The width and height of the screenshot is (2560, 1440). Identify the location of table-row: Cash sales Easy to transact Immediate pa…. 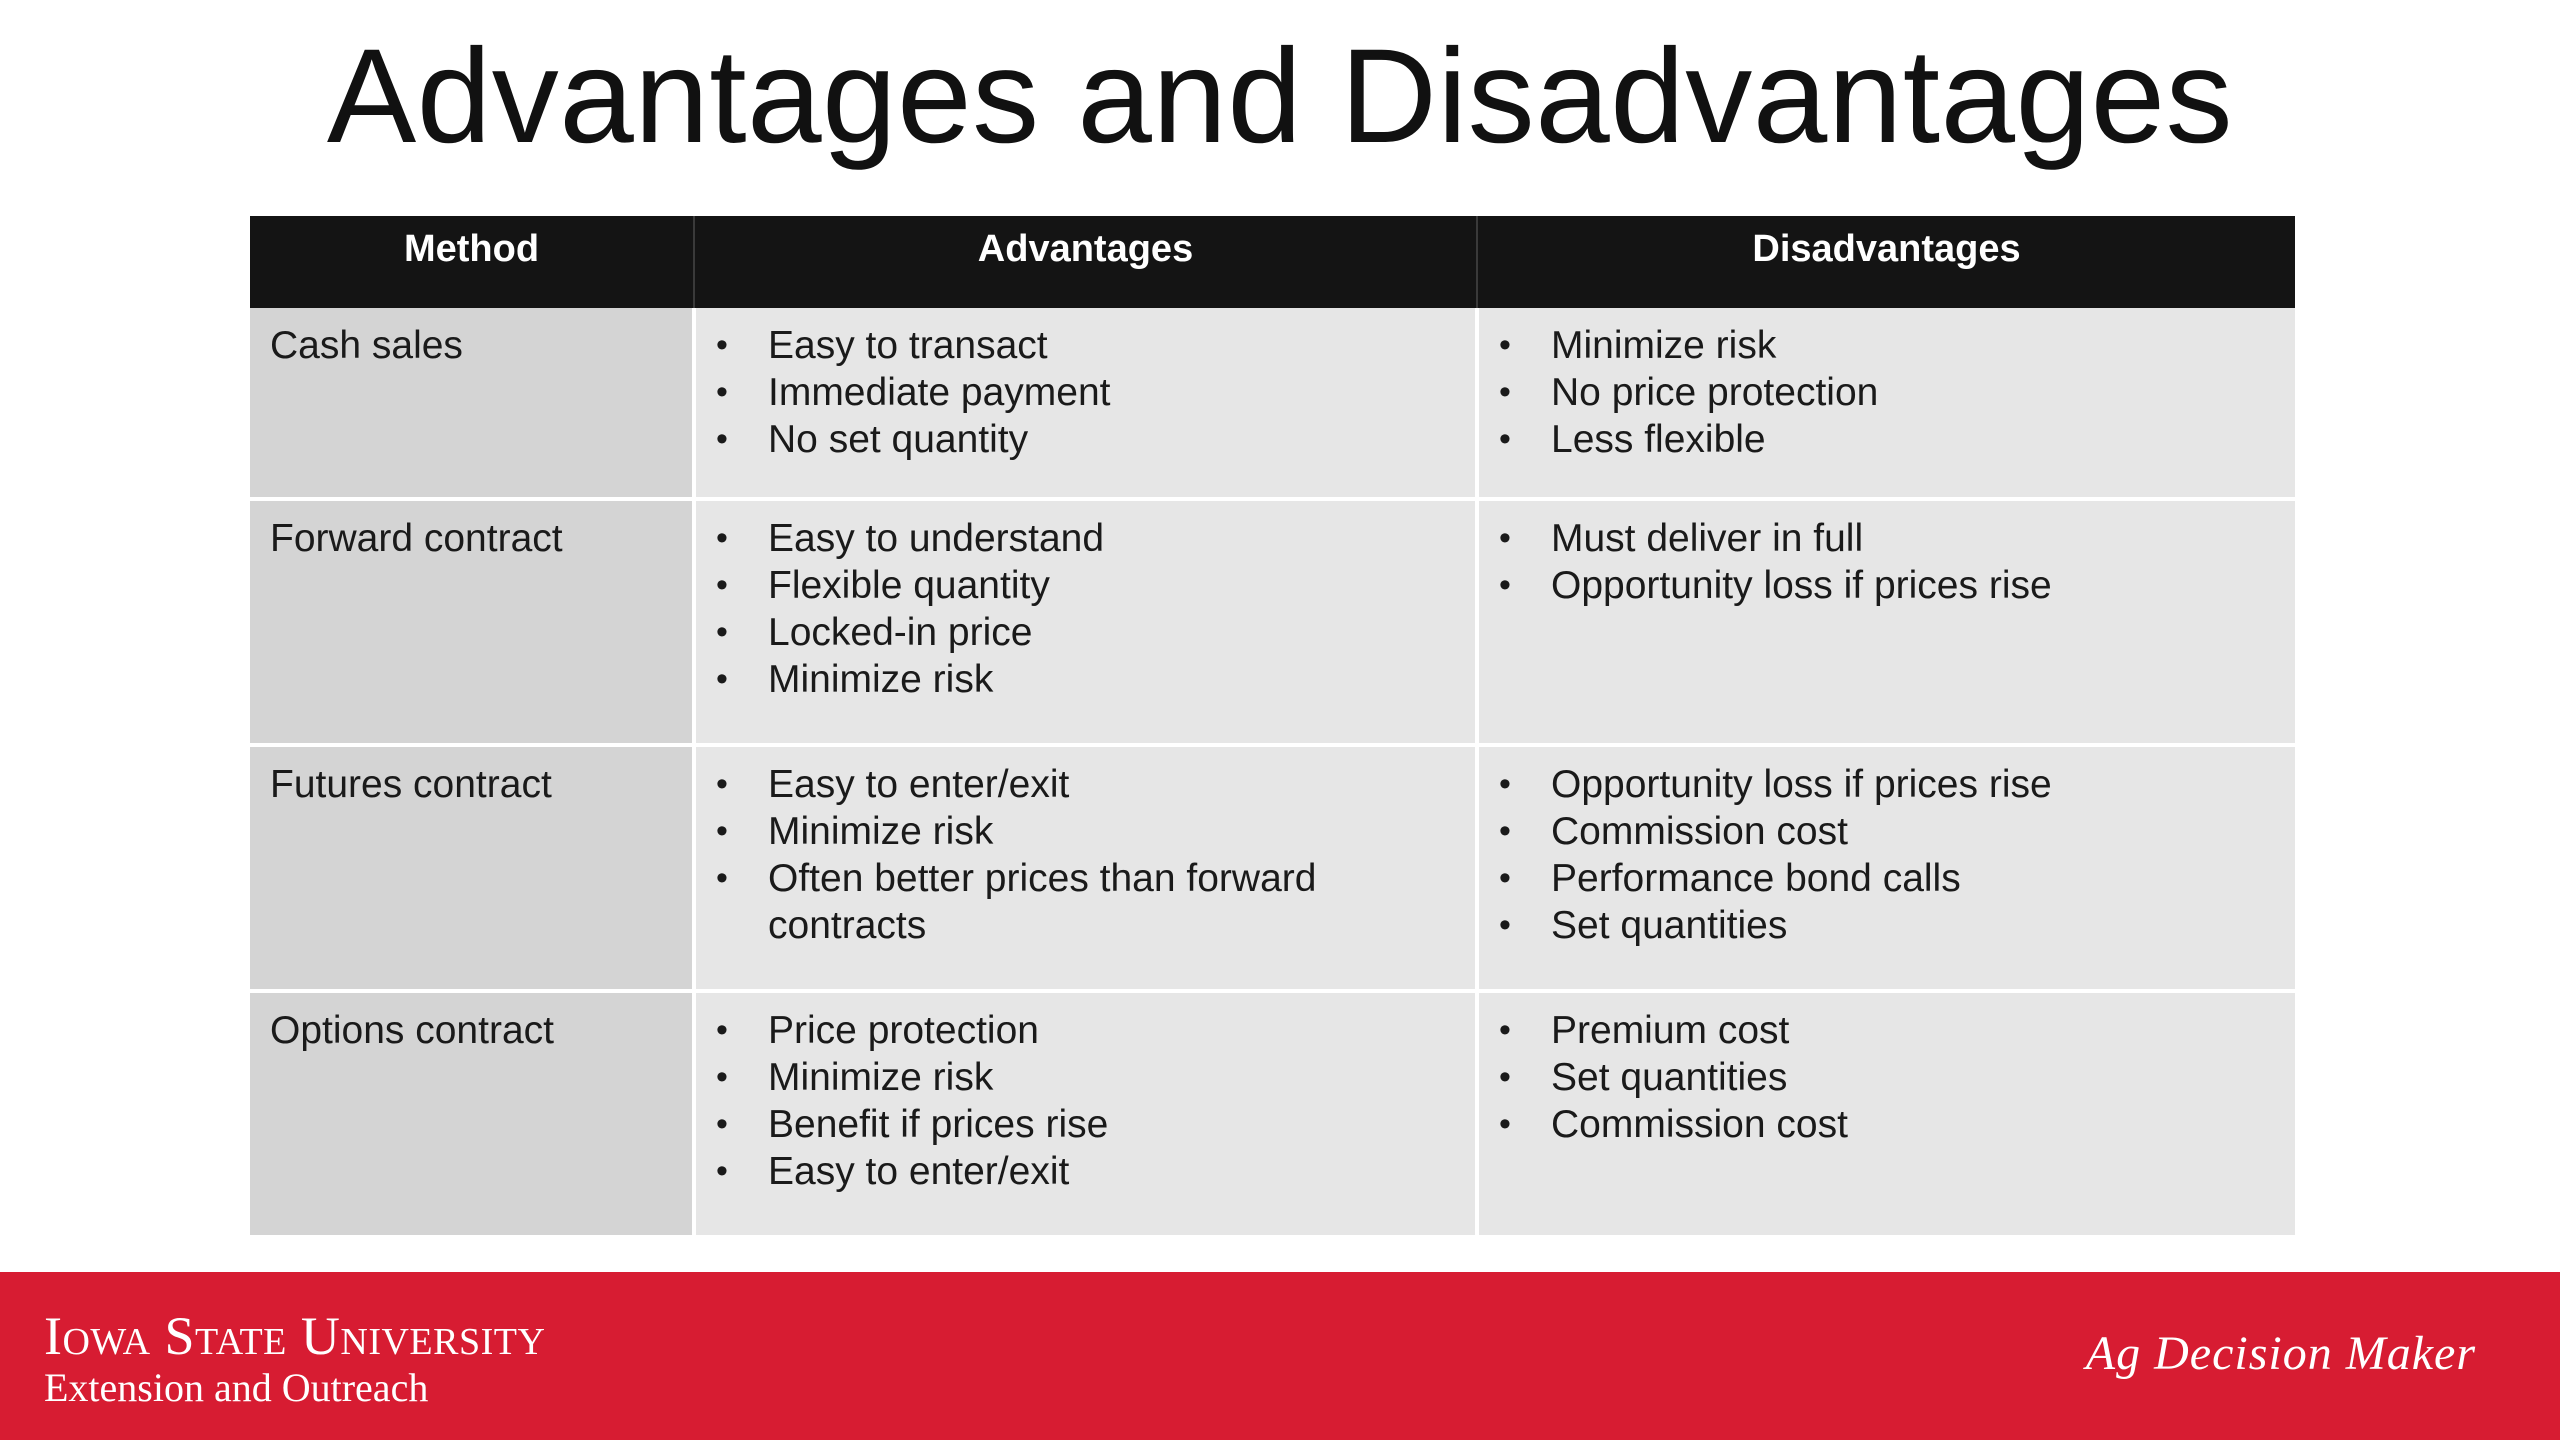
(1272, 404).